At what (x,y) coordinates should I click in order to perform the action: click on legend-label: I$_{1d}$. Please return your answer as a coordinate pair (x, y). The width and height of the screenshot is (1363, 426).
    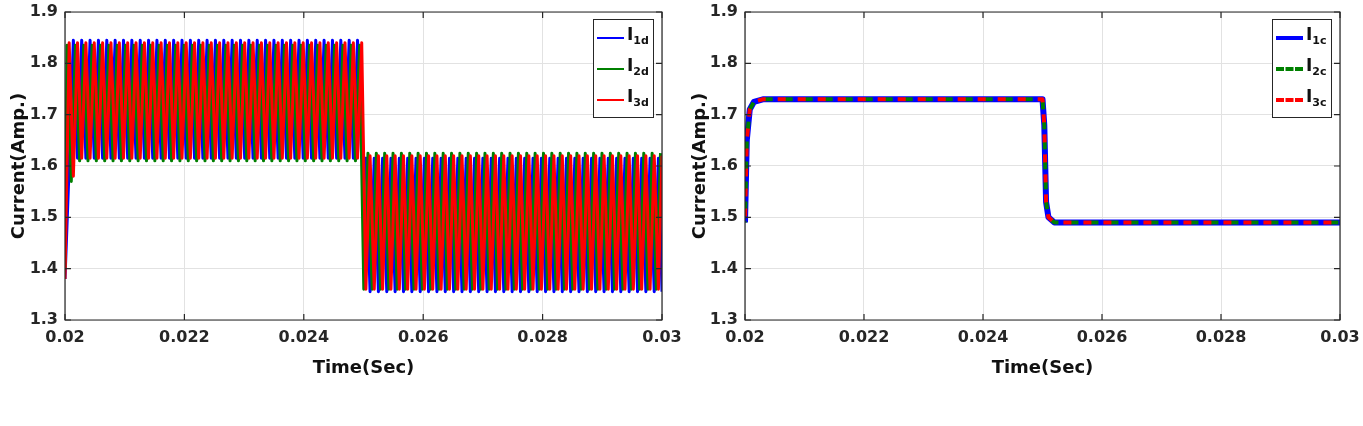
    Looking at the image, I should click on (638, 36).